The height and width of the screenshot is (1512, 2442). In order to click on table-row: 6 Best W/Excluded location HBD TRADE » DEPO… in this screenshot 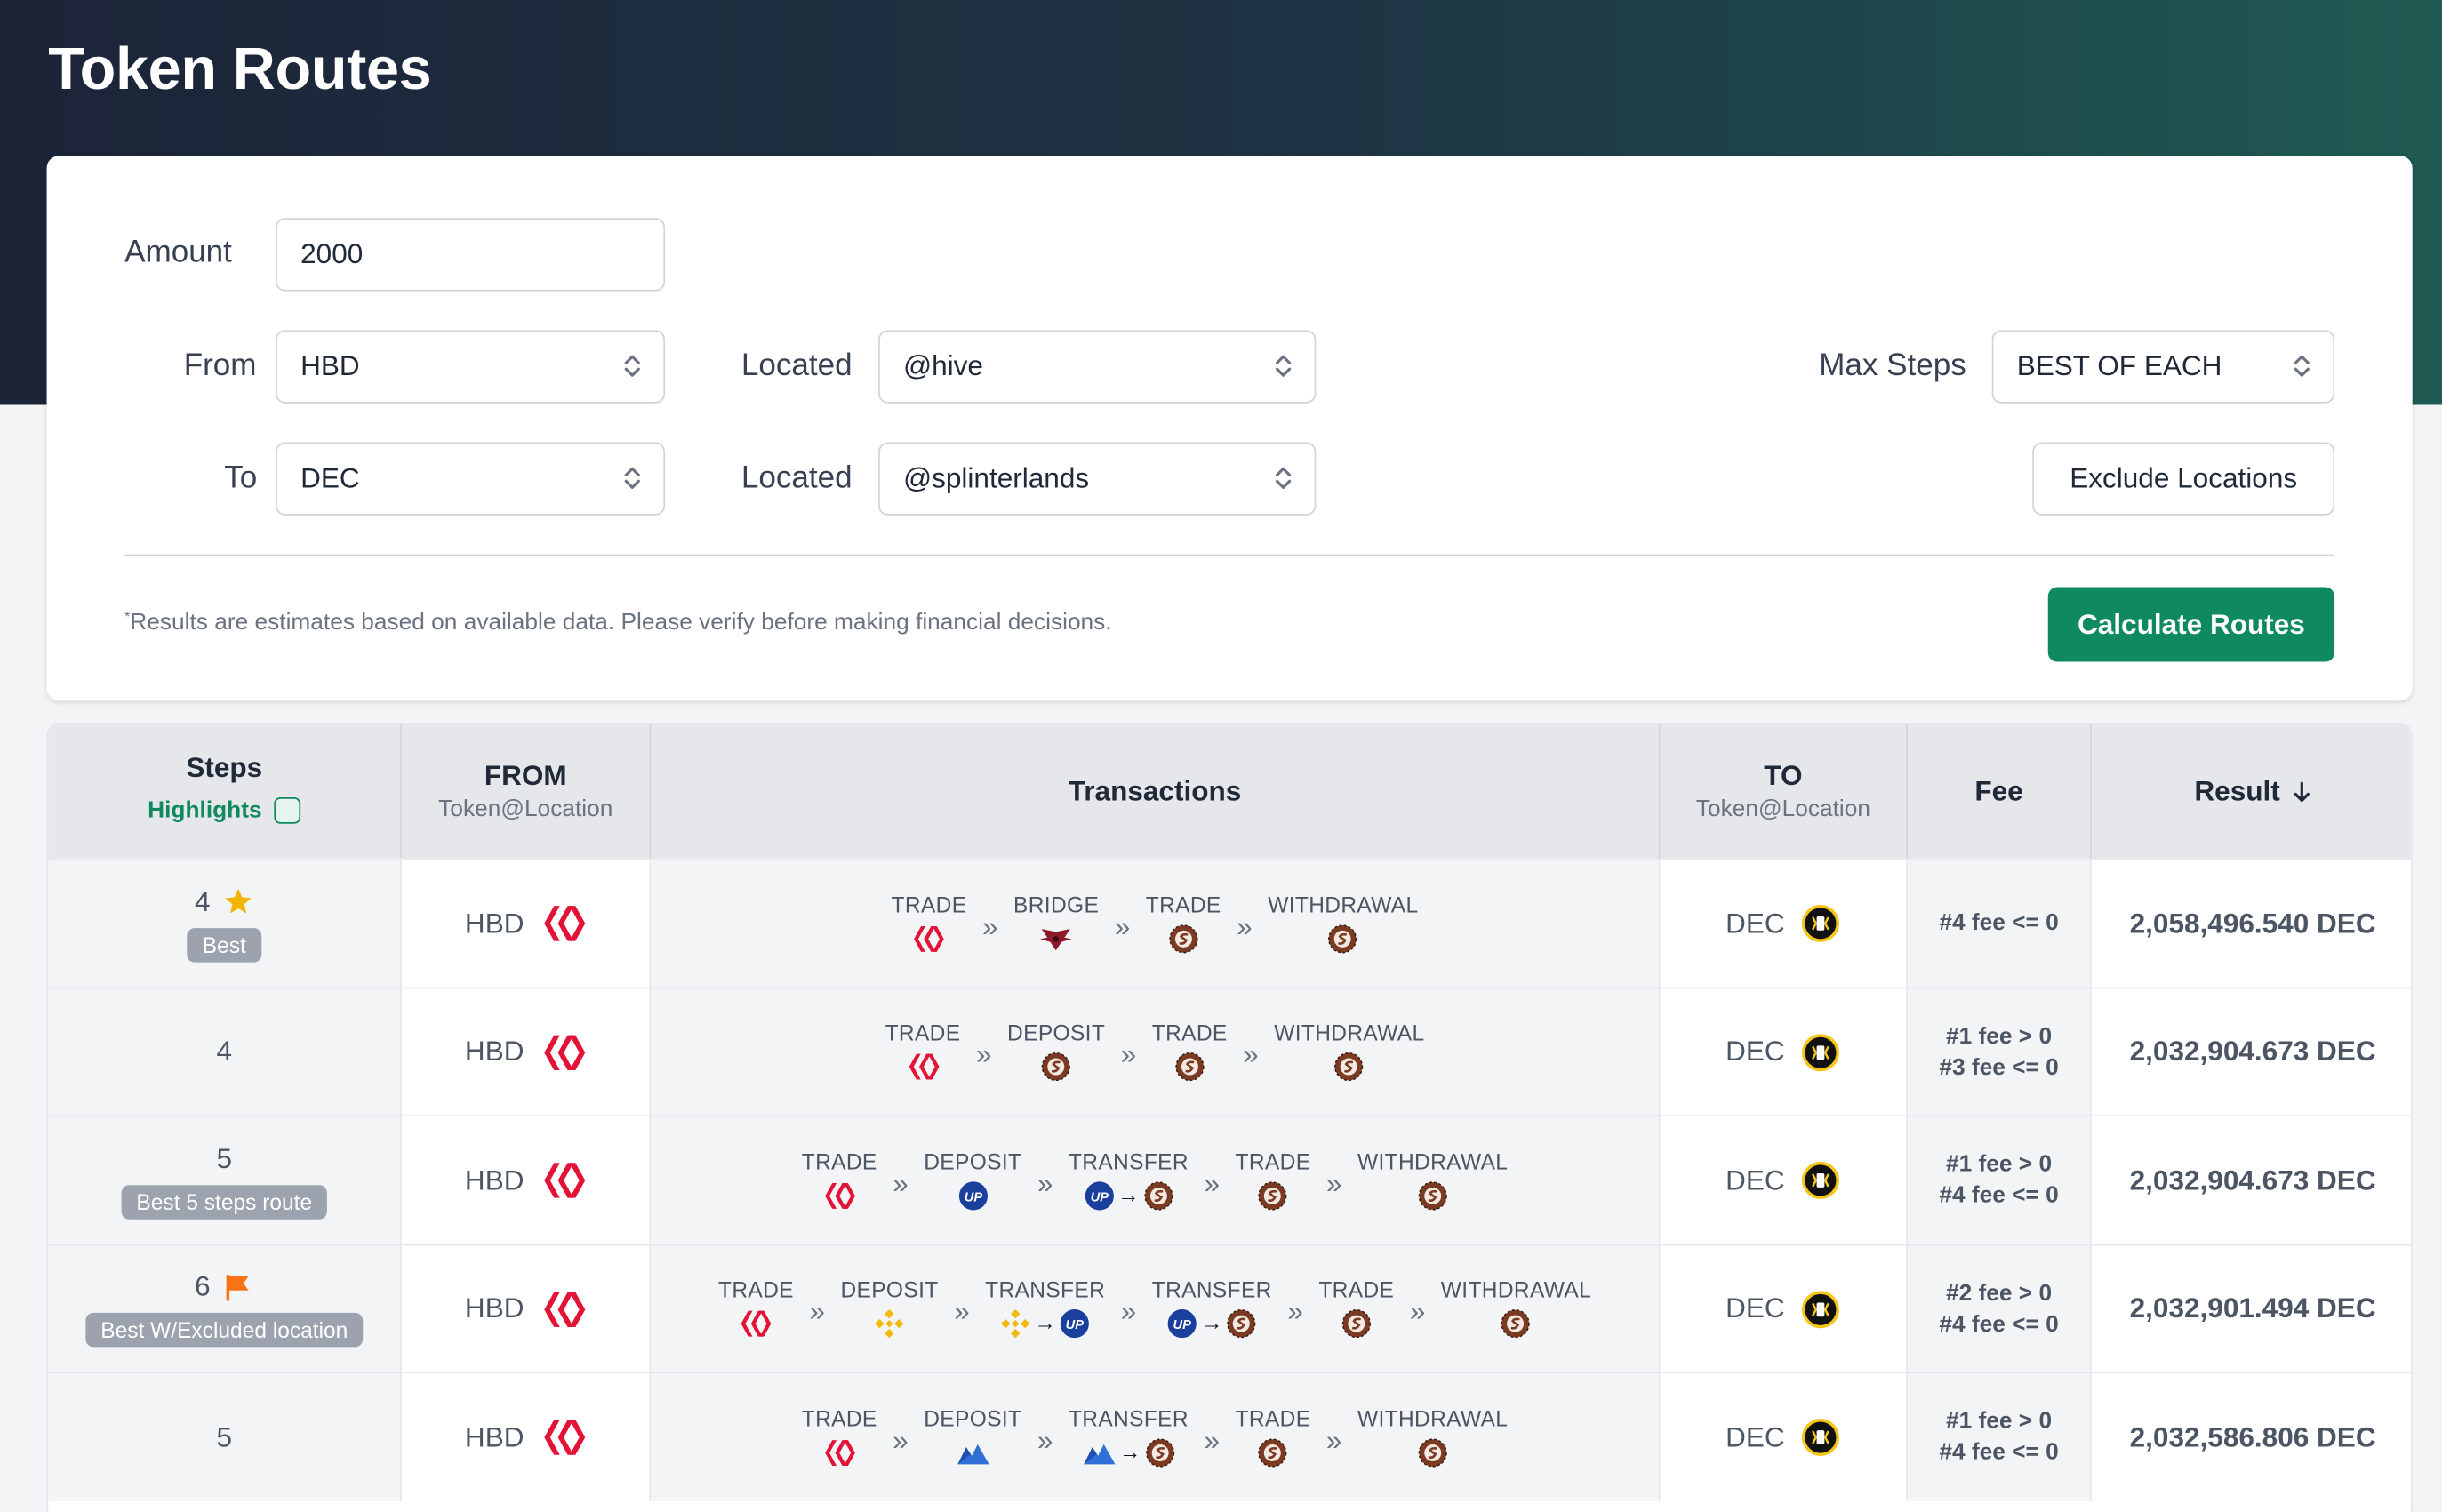, I will do `click(1229, 1308)`.